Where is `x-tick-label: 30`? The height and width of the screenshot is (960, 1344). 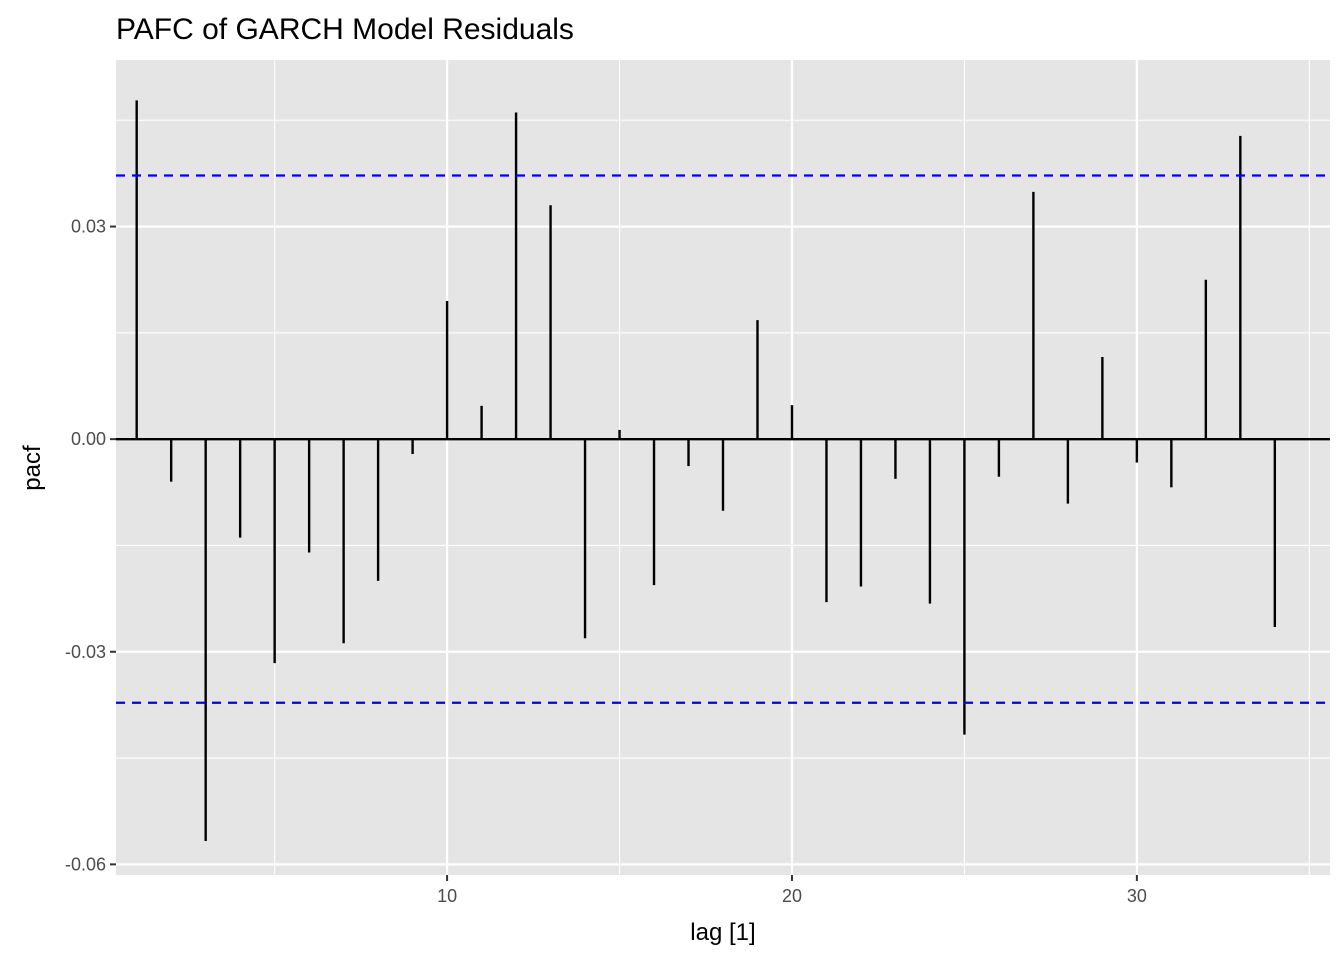
x-tick-label: 30 is located at coordinates (1137, 896).